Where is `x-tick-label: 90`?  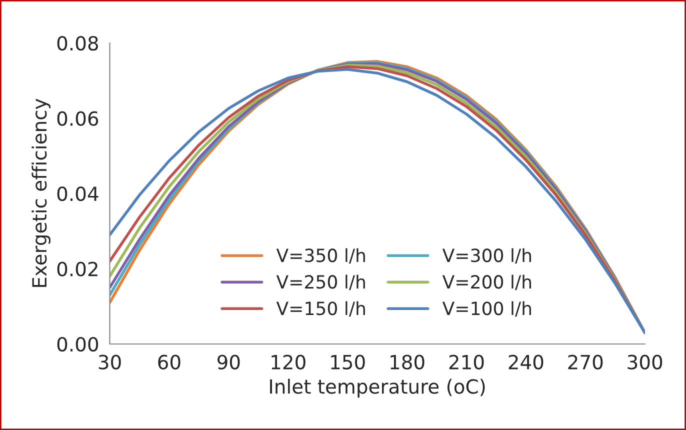
x-tick-label: 90 is located at coordinates (229, 362).